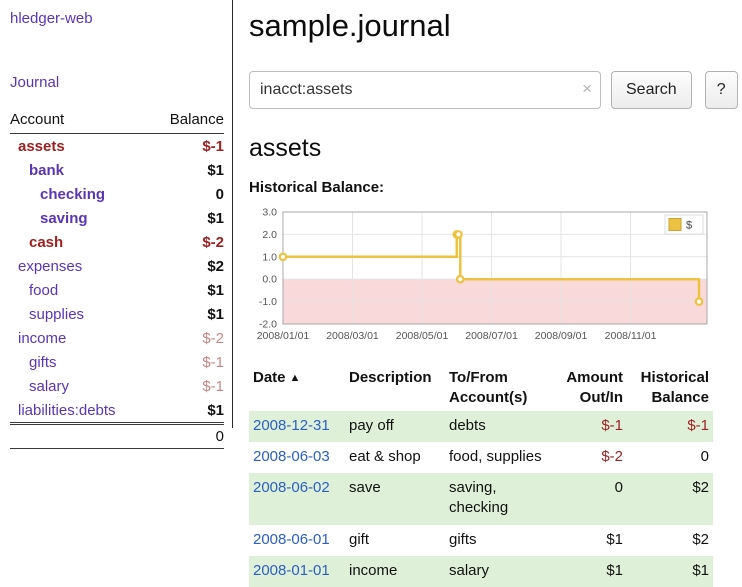 This screenshot has height=587, width=742. Describe the element at coordinates (631, 336) in the screenshot. I see `x-tick-label: 2008/11/01` at that location.